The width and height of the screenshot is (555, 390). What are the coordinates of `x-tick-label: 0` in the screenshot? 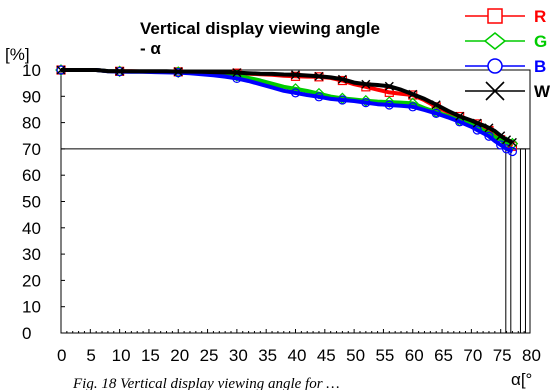 It's located at (61, 355).